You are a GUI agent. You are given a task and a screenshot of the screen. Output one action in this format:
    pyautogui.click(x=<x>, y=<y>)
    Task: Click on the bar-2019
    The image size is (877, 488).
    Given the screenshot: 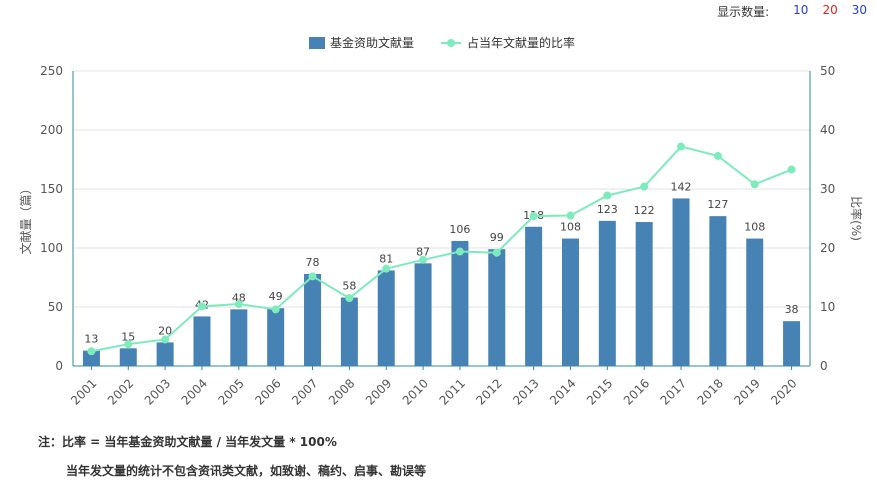 What is the action you would take?
    pyautogui.click(x=755, y=302)
    